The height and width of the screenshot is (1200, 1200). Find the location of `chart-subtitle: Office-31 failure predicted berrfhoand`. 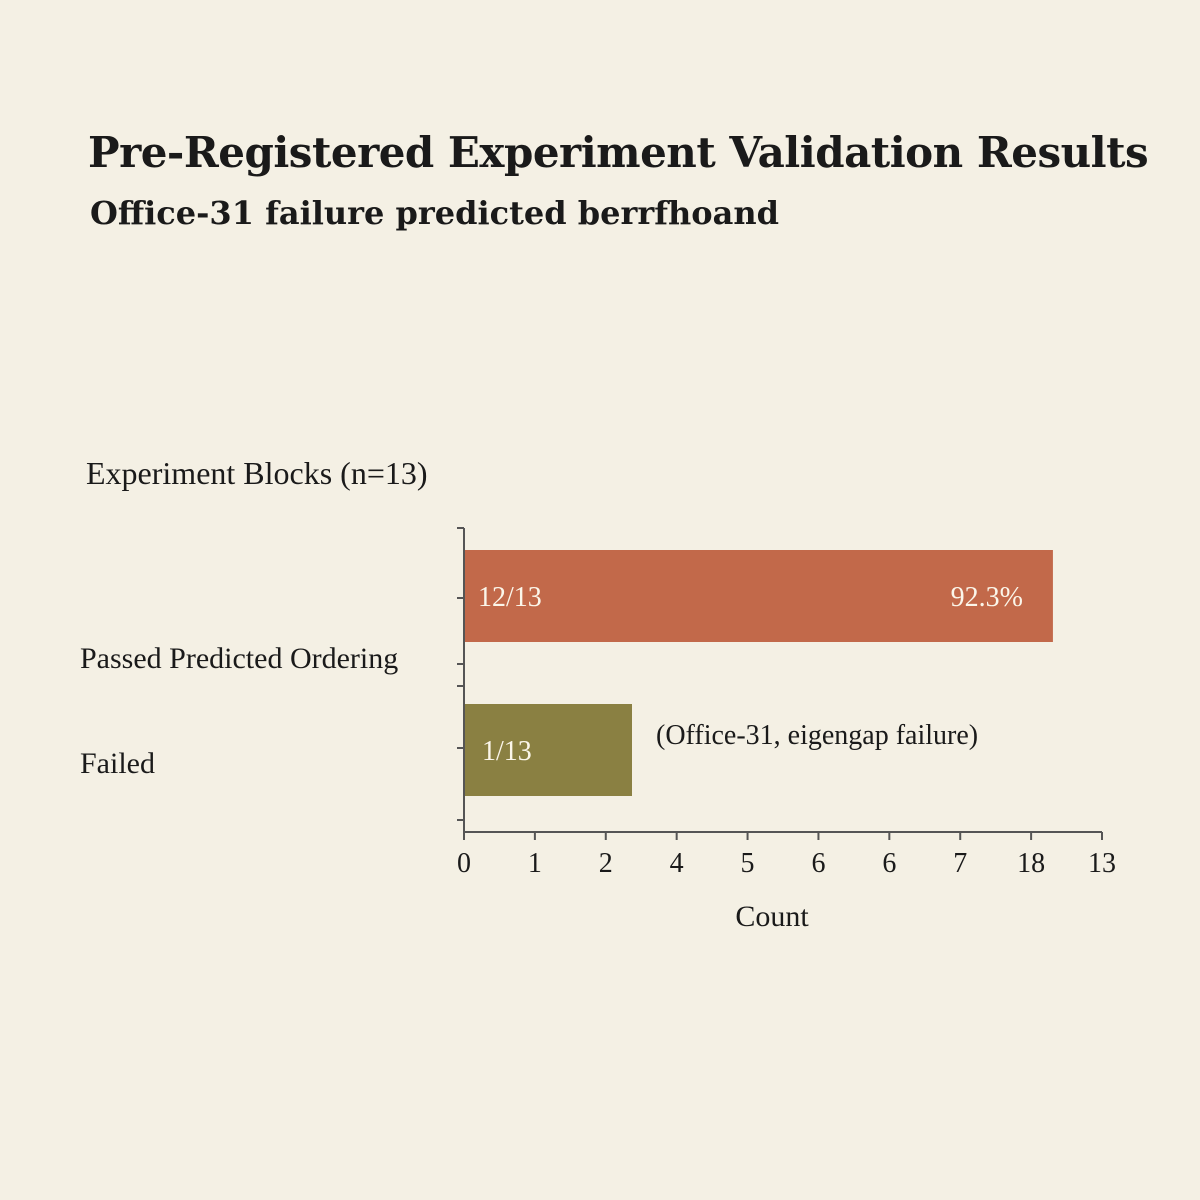

chart-subtitle: Office-31 failure predicted berrfhoand is located at coordinates (434, 213).